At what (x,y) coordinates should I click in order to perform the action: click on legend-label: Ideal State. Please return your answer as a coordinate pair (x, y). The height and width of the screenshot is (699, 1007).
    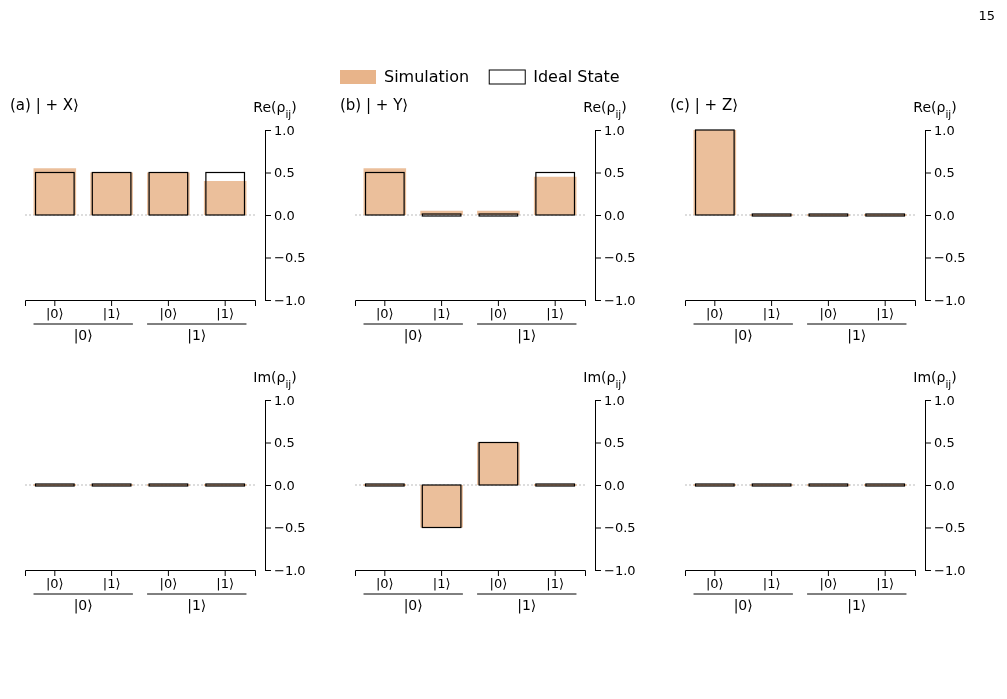
    Looking at the image, I should click on (576, 76).